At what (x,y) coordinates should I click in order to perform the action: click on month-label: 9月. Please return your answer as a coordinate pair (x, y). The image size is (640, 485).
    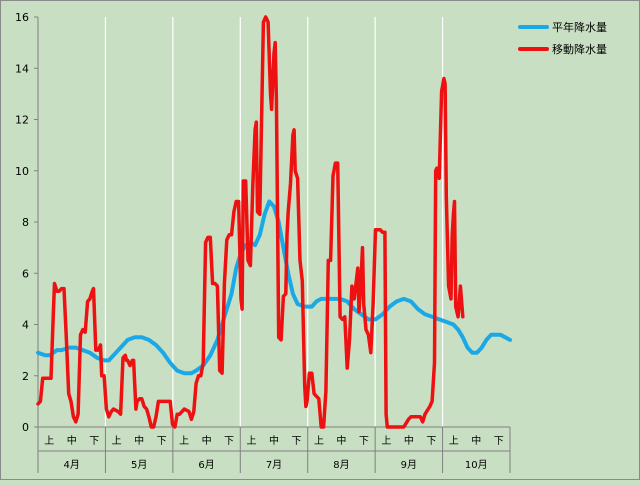
    Looking at the image, I should click on (409, 465).